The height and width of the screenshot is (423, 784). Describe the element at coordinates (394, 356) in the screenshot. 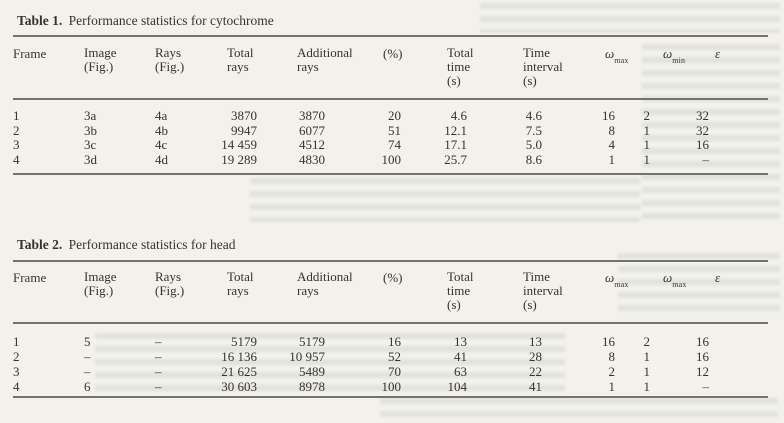

I see `cell-percent: 52` at that location.